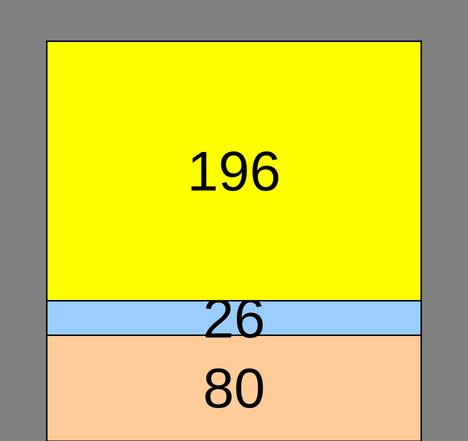 This screenshot has width=468, height=441. Describe the element at coordinates (234, 170) in the screenshot. I see `data-label: 196` at that location.